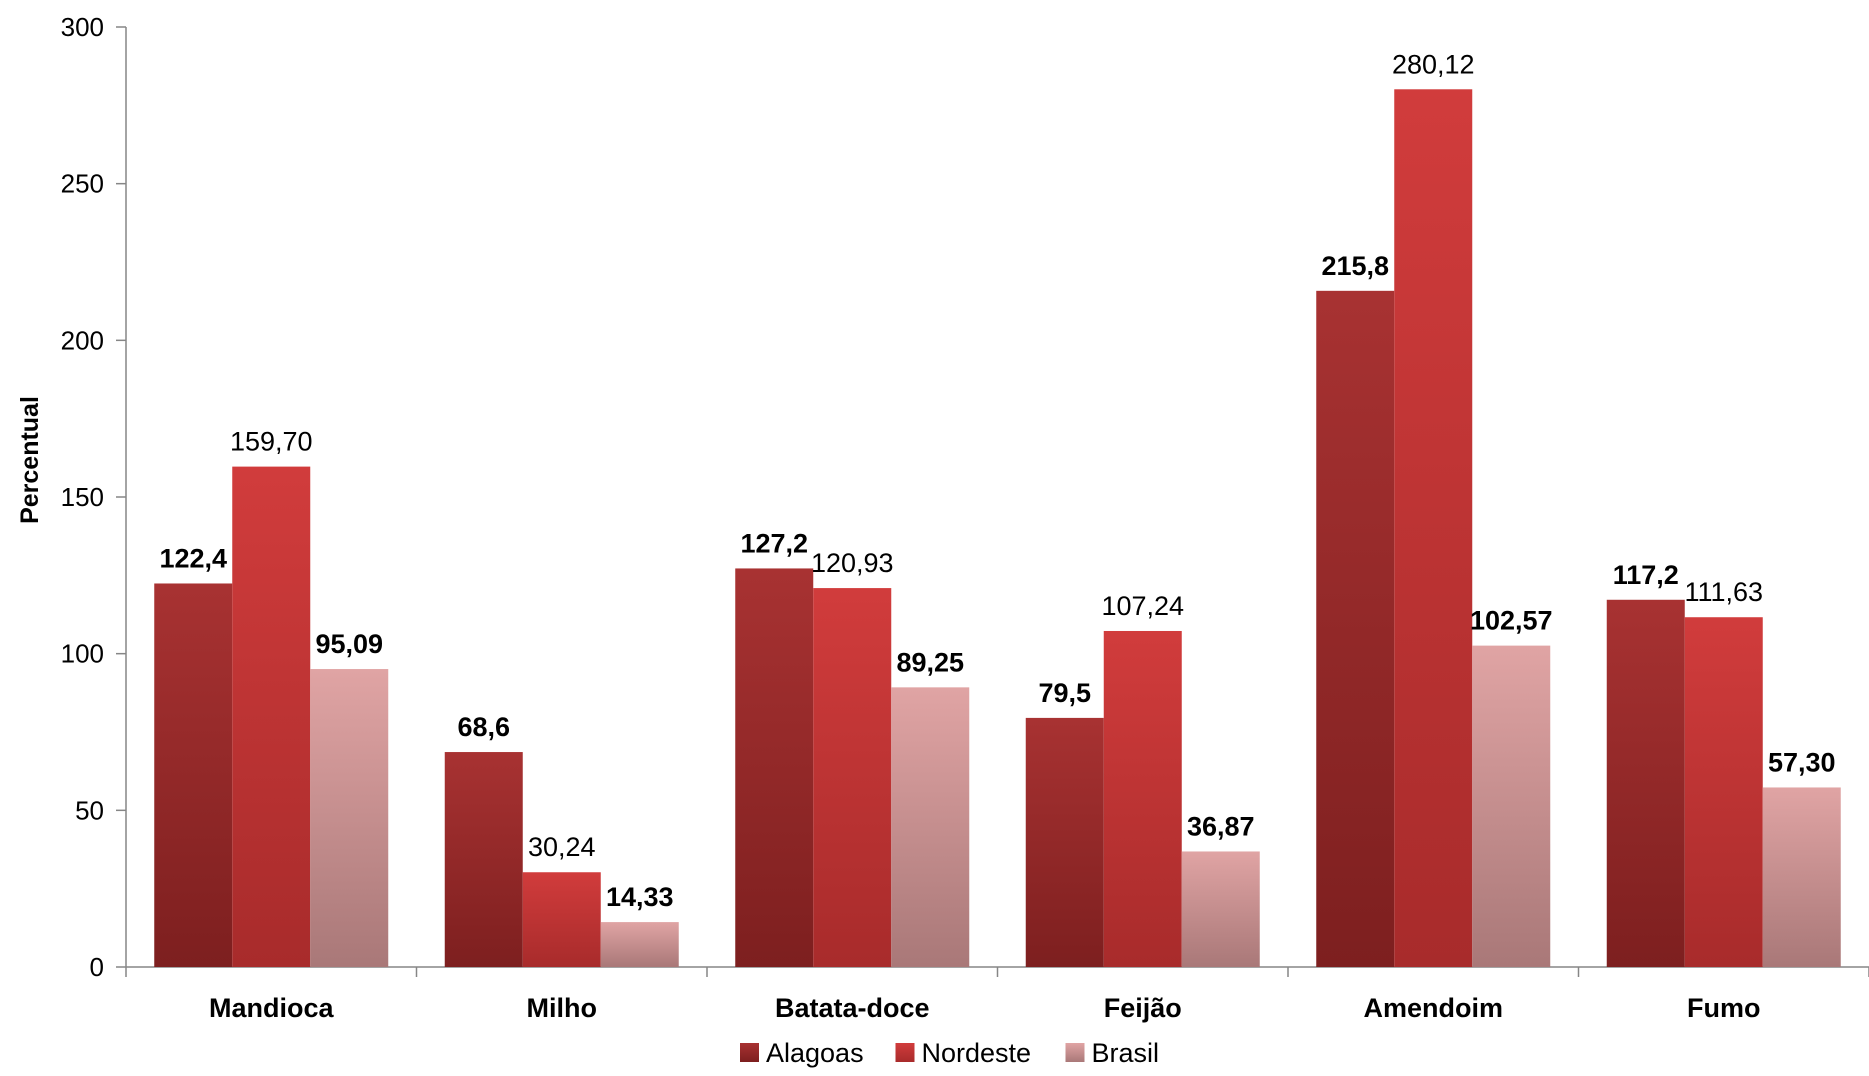 This screenshot has width=1869, height=1076. I want to click on legend: Alagoas Nordeste Brasil, so click(949, 1053).